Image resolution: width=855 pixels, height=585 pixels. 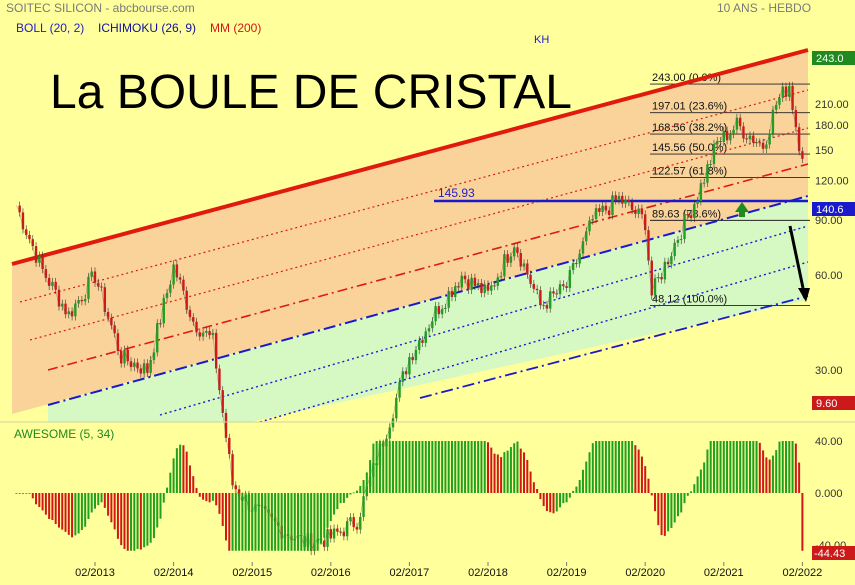 What do you see at coordinates (824, 151) in the screenshot?
I see `price-tick-label: 150` at bounding box center [824, 151].